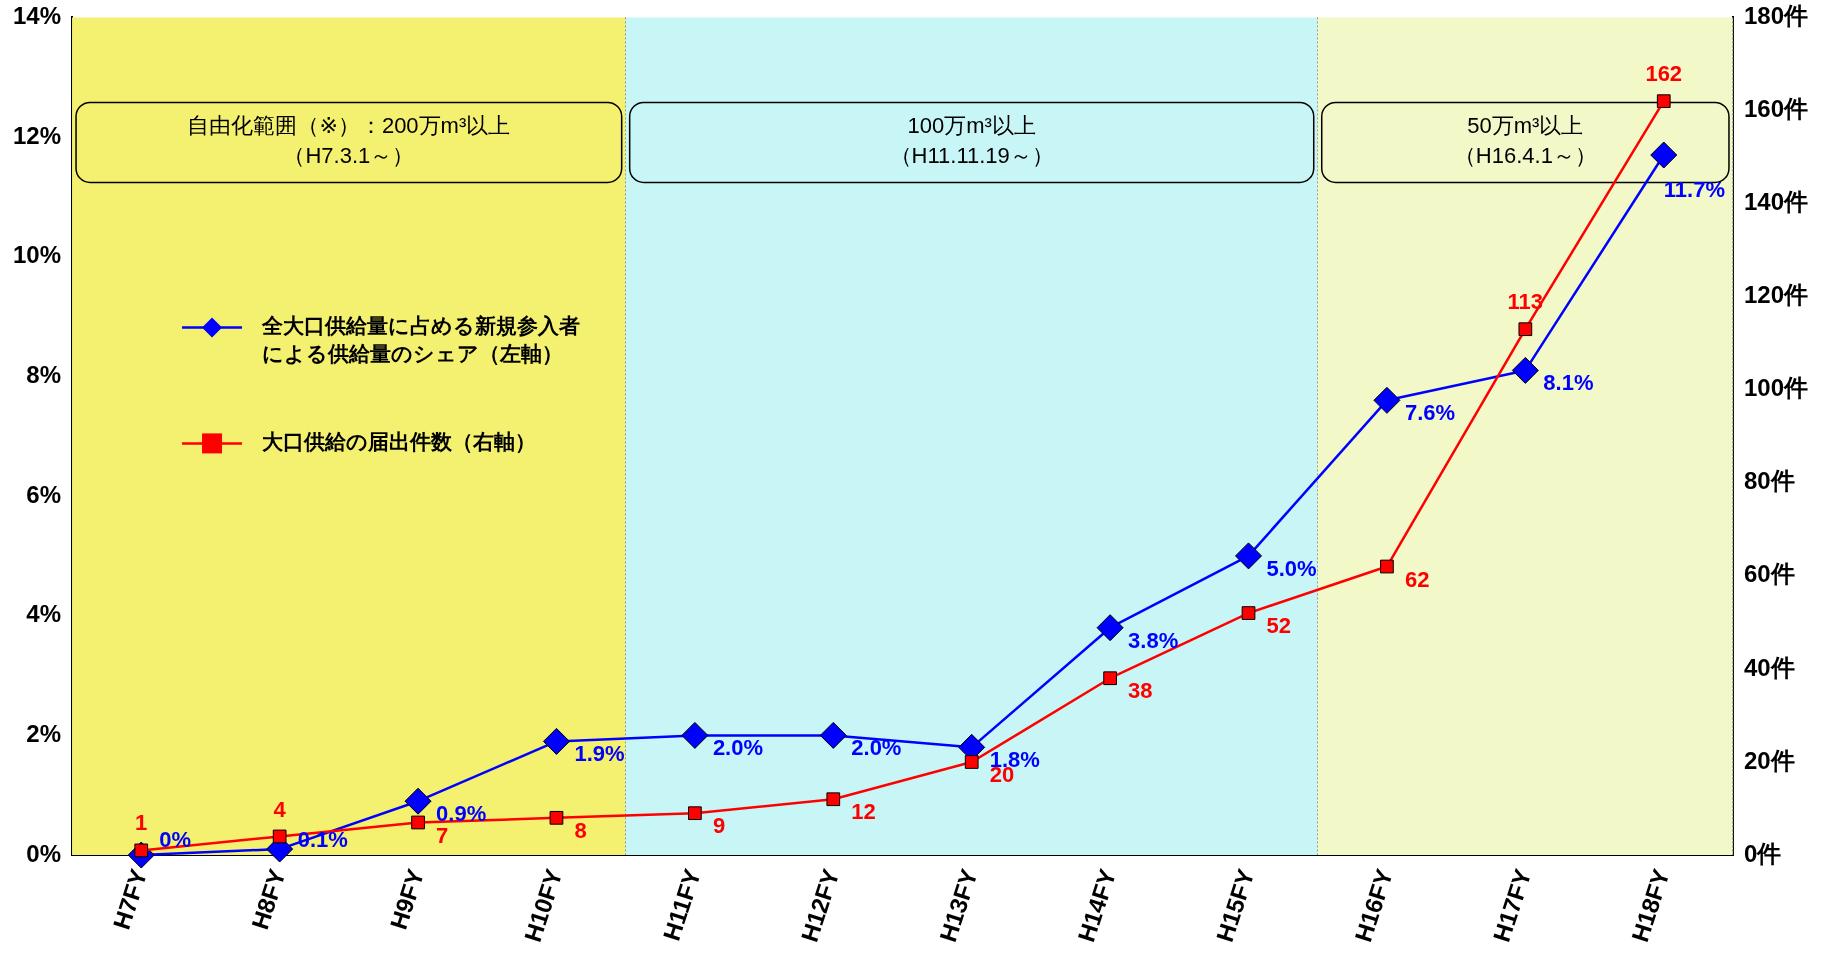  I want to click on x-tick-label: H17FY, so click(1512, 905).